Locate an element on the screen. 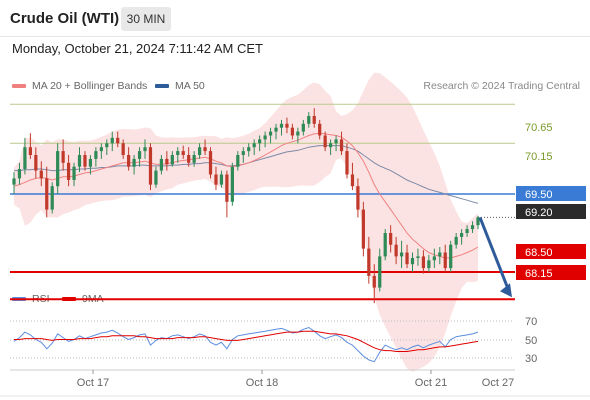 The height and width of the screenshot is (400, 590). ma50-swatch is located at coordinates (162, 86).